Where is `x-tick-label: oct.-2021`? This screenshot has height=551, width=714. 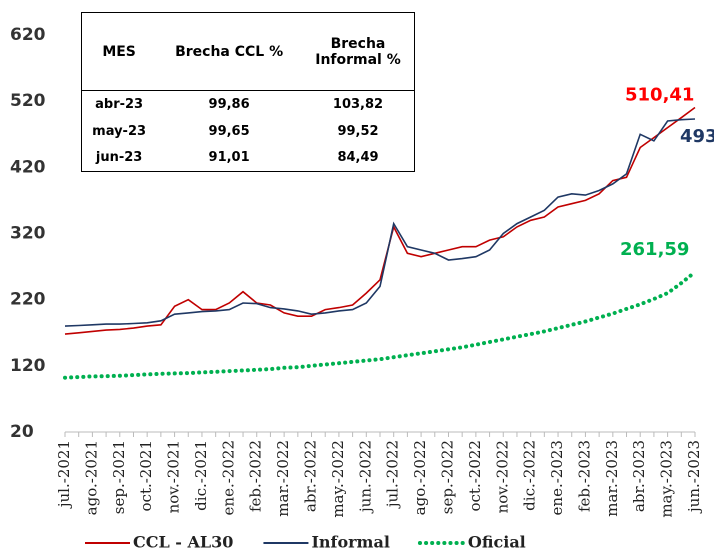
x-tick-label: oct.-2021 is located at coordinates (146, 475).